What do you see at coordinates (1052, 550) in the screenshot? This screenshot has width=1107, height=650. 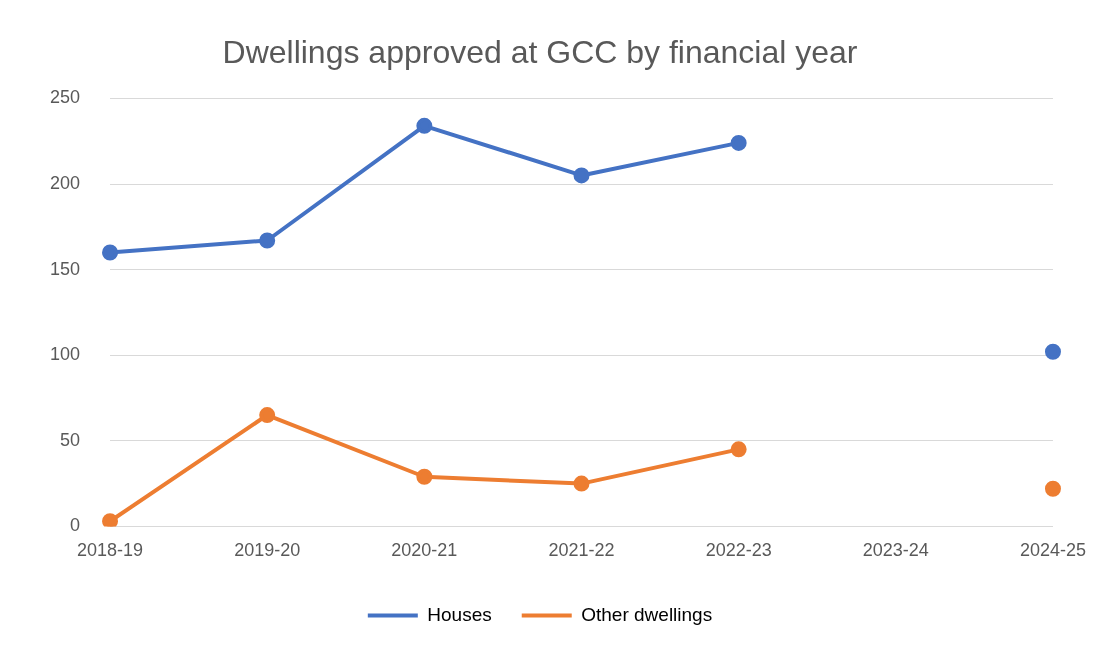 I see `x-tick-label: 2024-25` at bounding box center [1052, 550].